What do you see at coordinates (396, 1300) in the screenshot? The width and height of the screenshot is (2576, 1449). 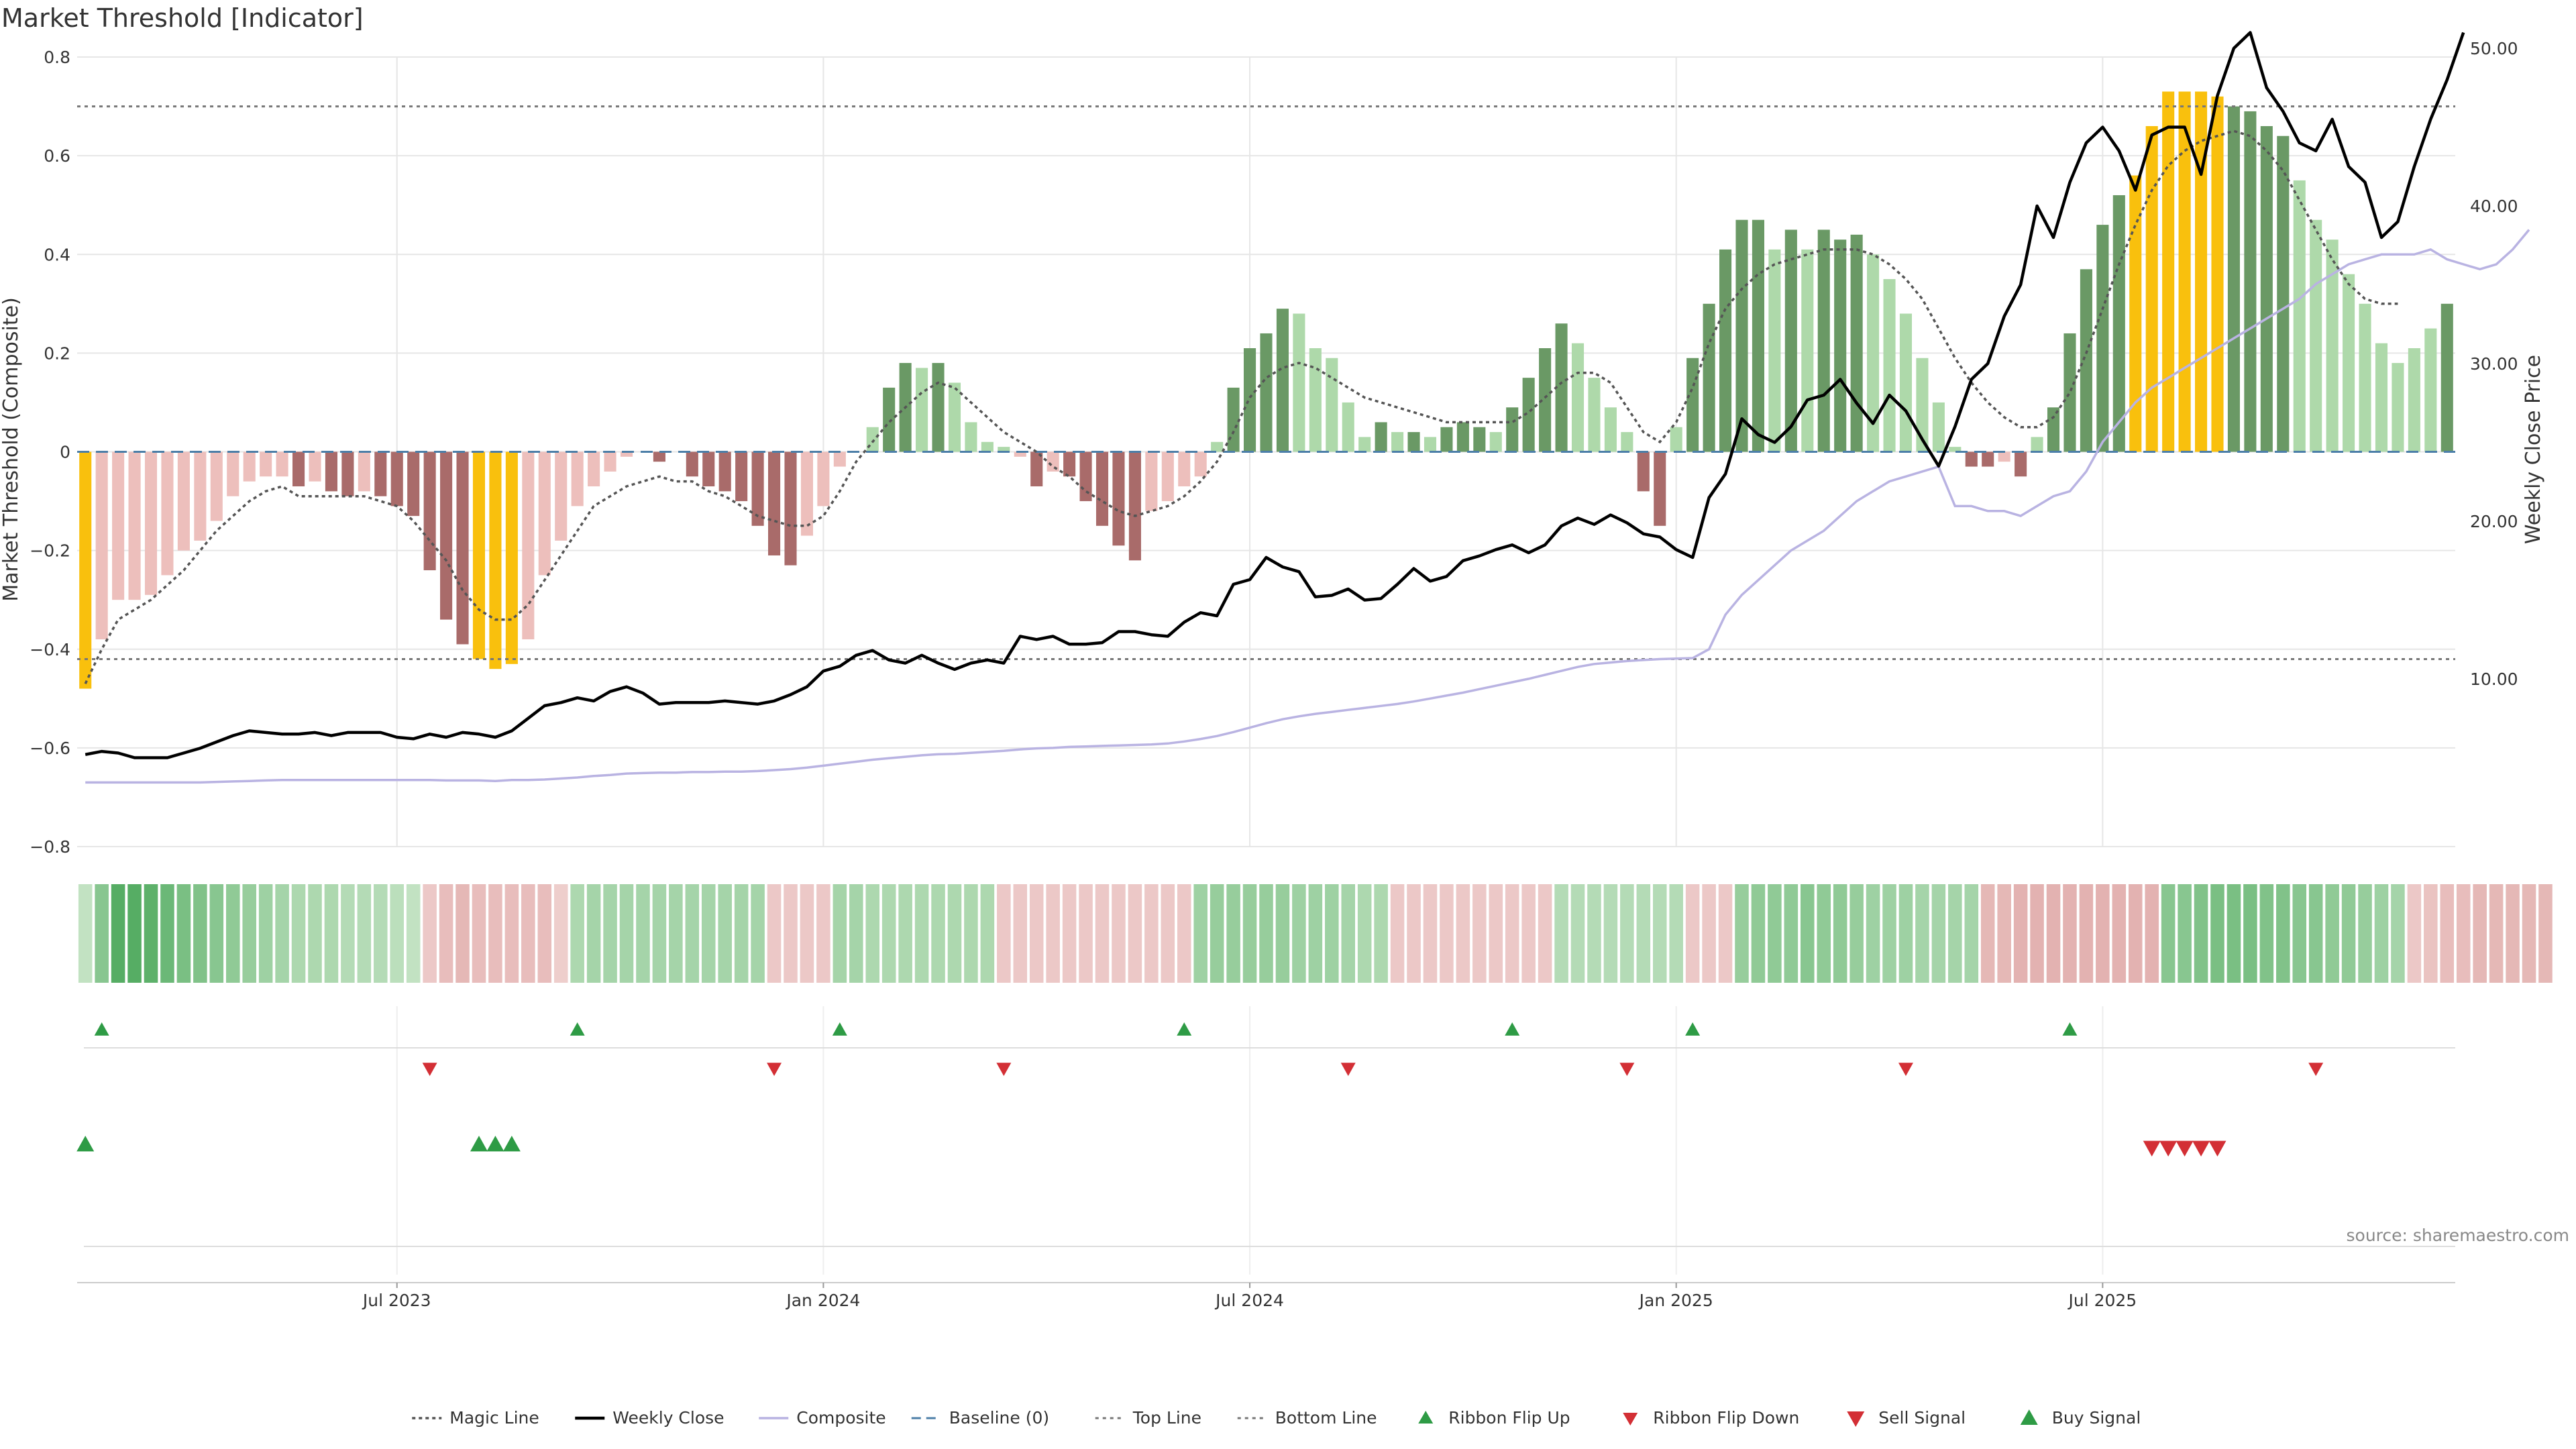 I see `x-tick-label: Jul 2023` at bounding box center [396, 1300].